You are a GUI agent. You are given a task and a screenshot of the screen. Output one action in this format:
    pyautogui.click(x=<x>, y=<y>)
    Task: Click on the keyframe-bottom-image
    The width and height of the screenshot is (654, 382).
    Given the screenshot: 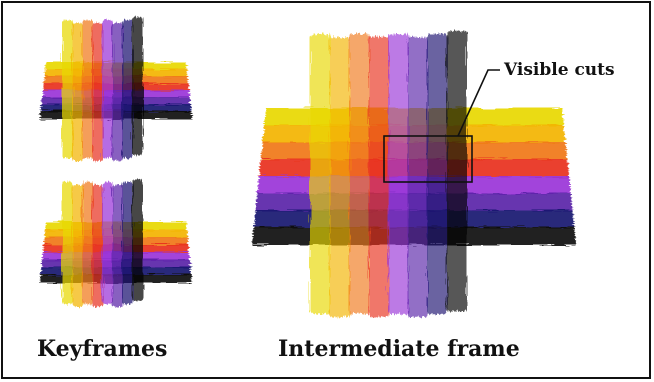 What is the action you would take?
    pyautogui.click(x=116, y=243)
    